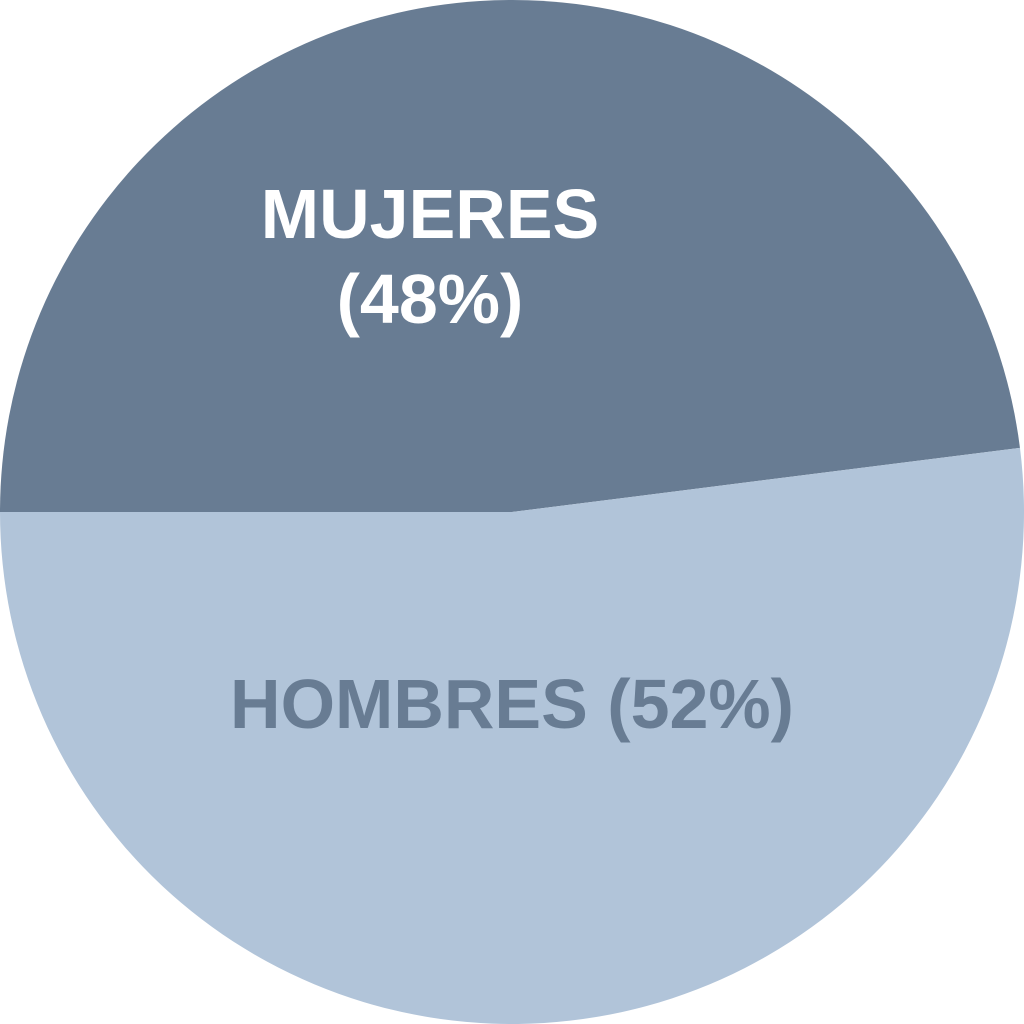 This screenshot has height=1024, width=1024. I want to click on slice-label-mujeres-percent: (48%), so click(430, 299).